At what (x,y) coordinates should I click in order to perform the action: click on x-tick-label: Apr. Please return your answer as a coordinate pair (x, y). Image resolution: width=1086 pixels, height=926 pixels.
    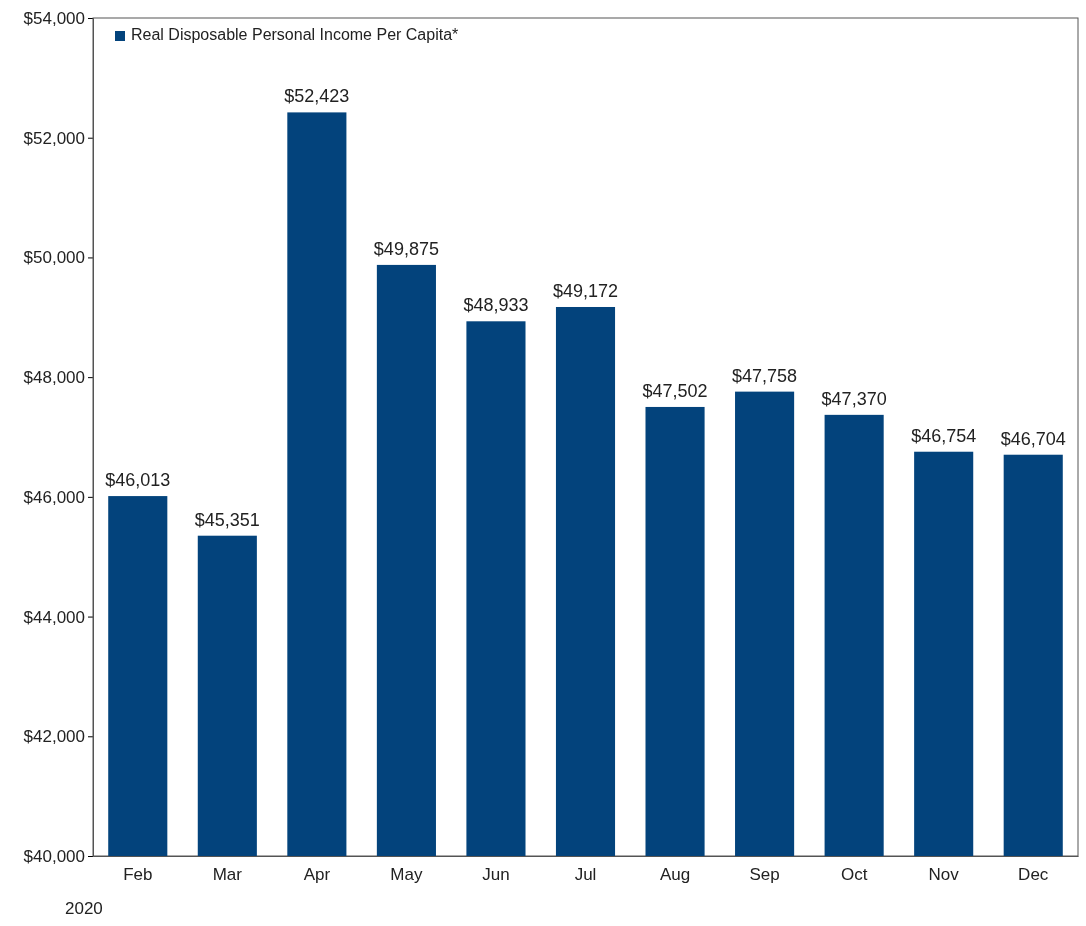
    Looking at the image, I should click on (317, 875).